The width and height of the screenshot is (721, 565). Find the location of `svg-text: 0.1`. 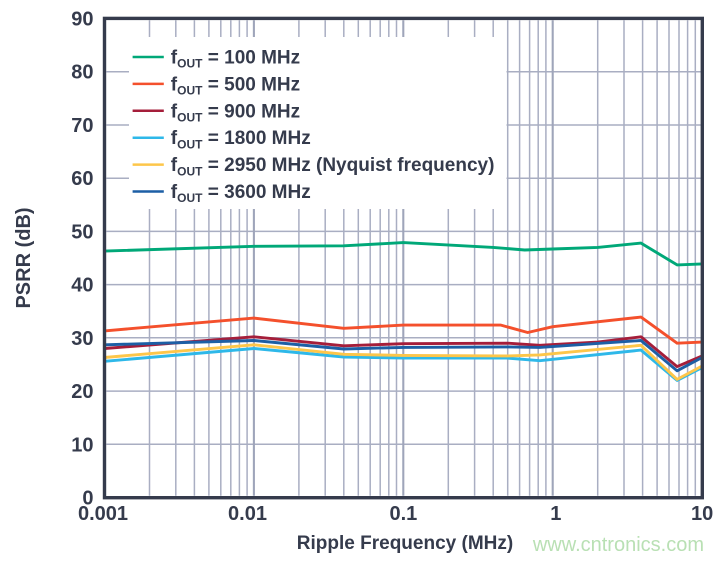

svg-text: 0.1 is located at coordinates (403, 514).